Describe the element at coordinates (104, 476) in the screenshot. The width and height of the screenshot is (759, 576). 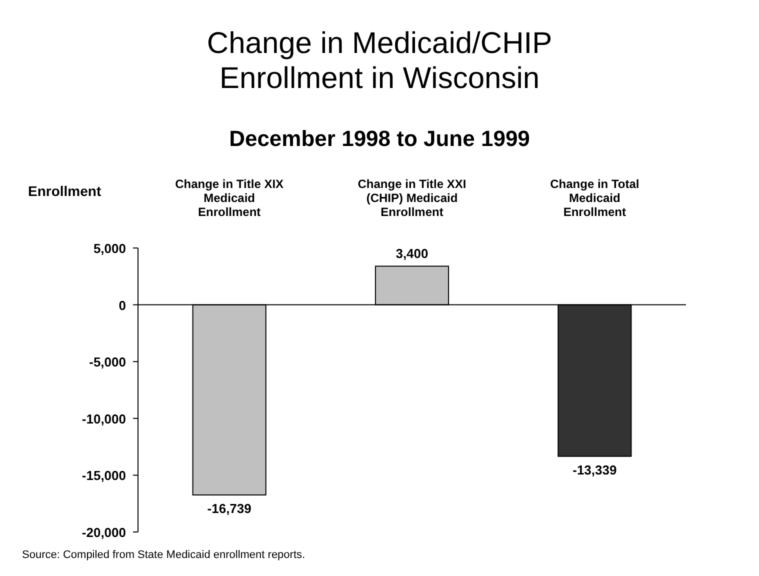
I see `y-tick-label: -15,000` at that location.